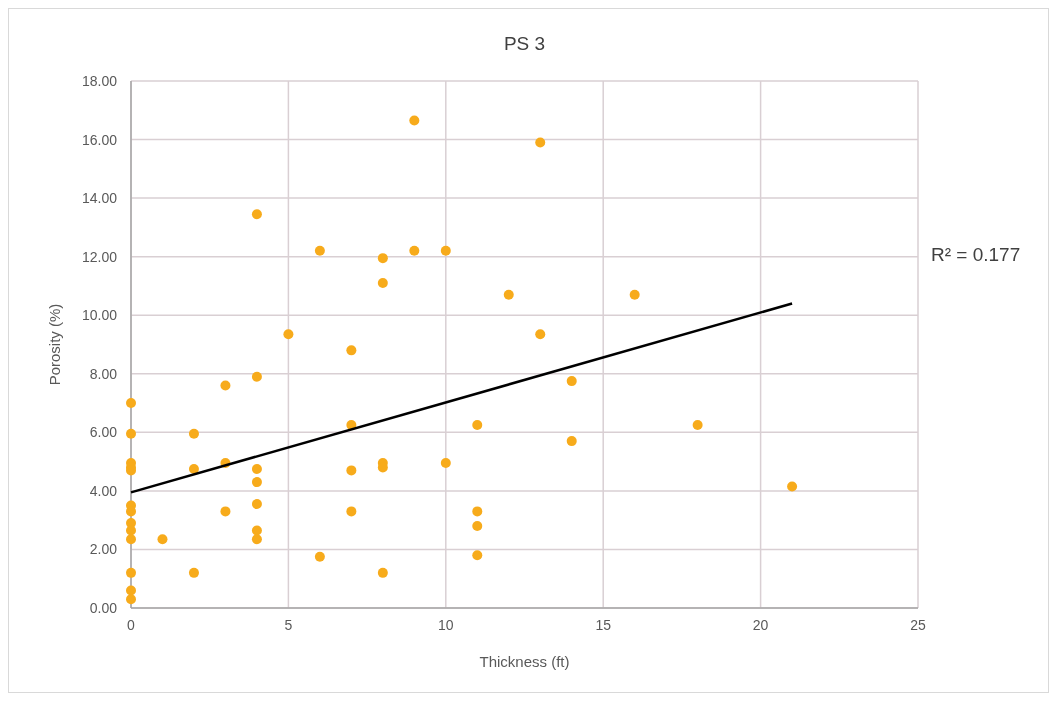  Describe the element at coordinates (131, 625) in the screenshot. I see `x-tick-label: 0` at that location.